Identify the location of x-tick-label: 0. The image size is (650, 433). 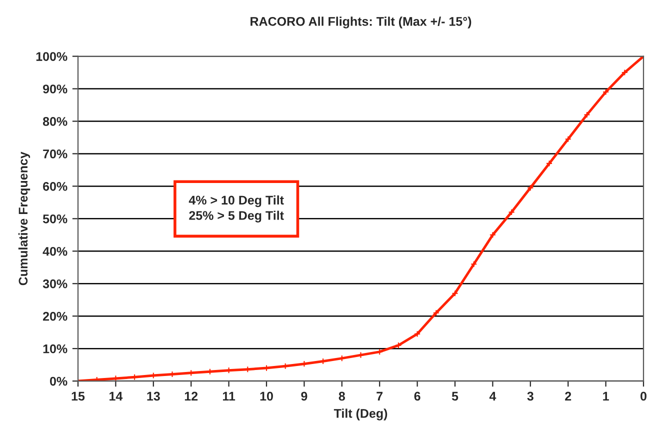
(643, 396).